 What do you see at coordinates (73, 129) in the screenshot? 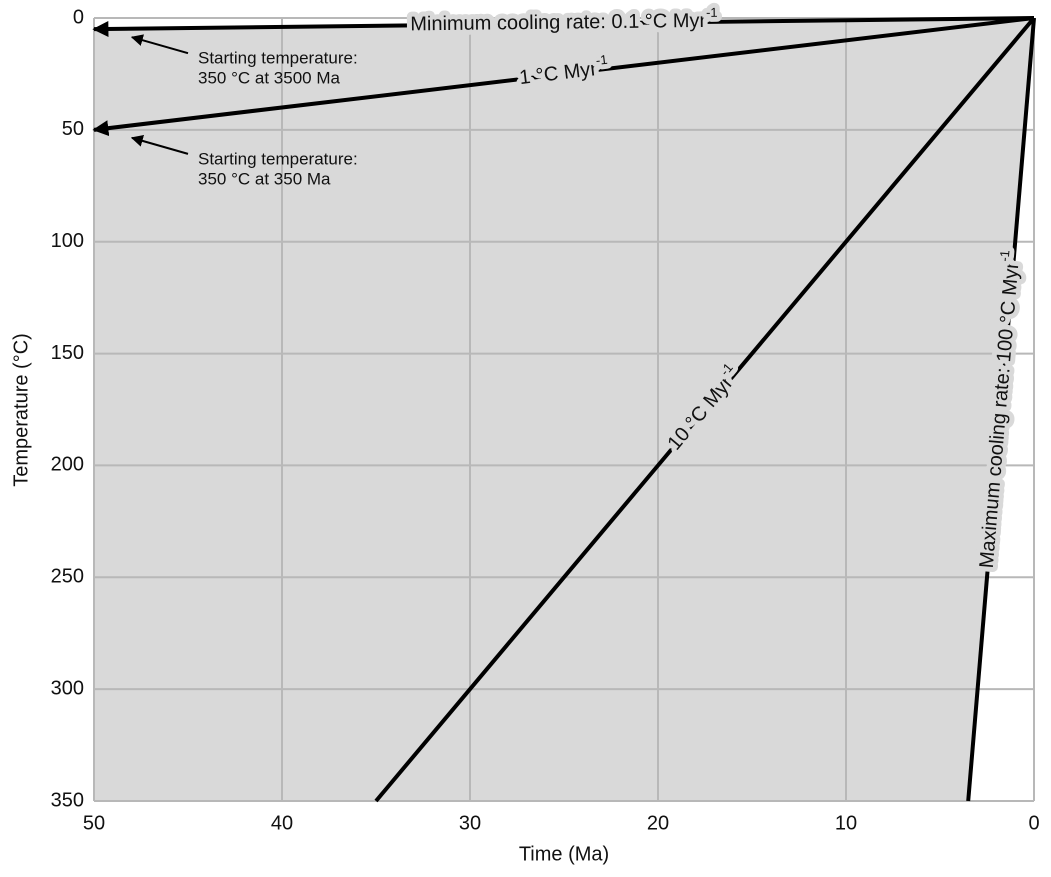
I see `y-tick-label: 50` at bounding box center [73, 129].